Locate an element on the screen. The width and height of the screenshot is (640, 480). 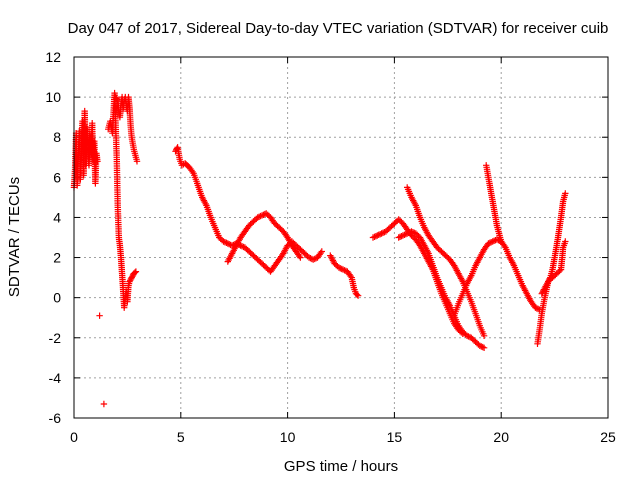
y-tick-label: -6 is located at coordinates (55, 418).